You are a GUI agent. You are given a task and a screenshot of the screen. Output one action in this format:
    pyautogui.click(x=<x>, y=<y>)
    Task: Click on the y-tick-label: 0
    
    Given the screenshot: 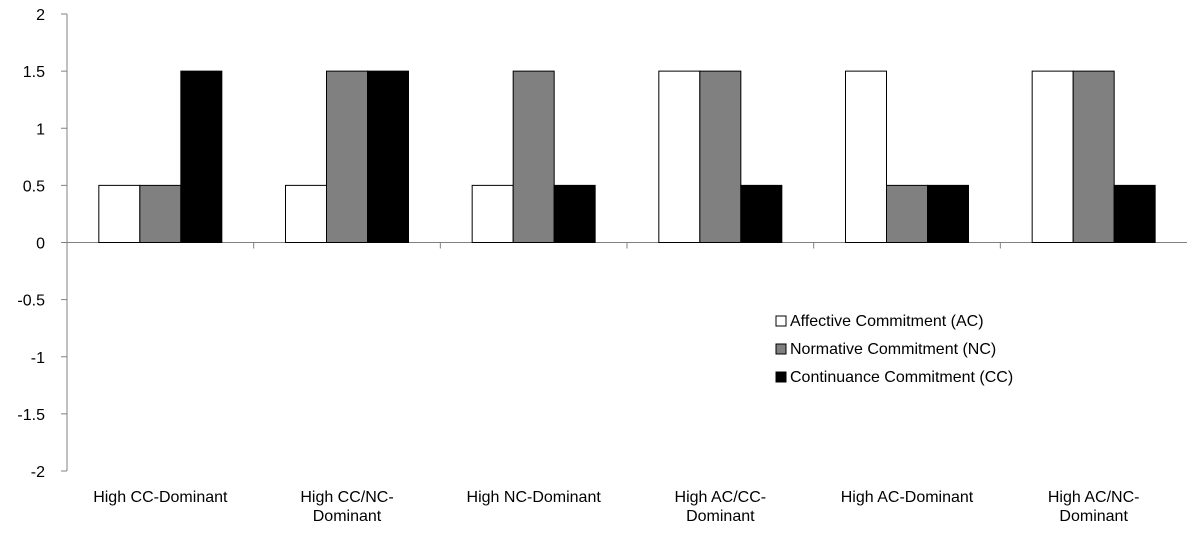 What is the action you would take?
    pyautogui.click(x=40, y=244)
    